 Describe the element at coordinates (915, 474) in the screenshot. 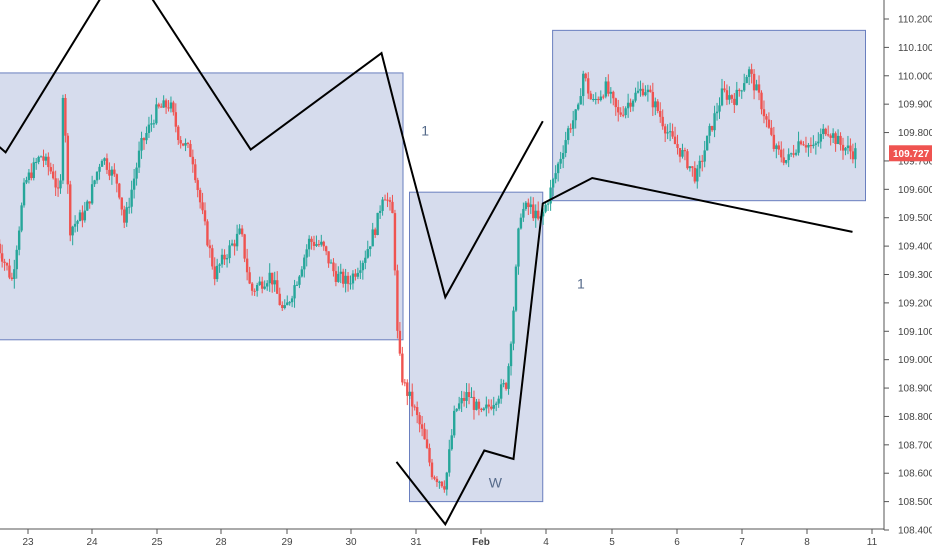

I see `y-tick-label: 108.600` at that location.